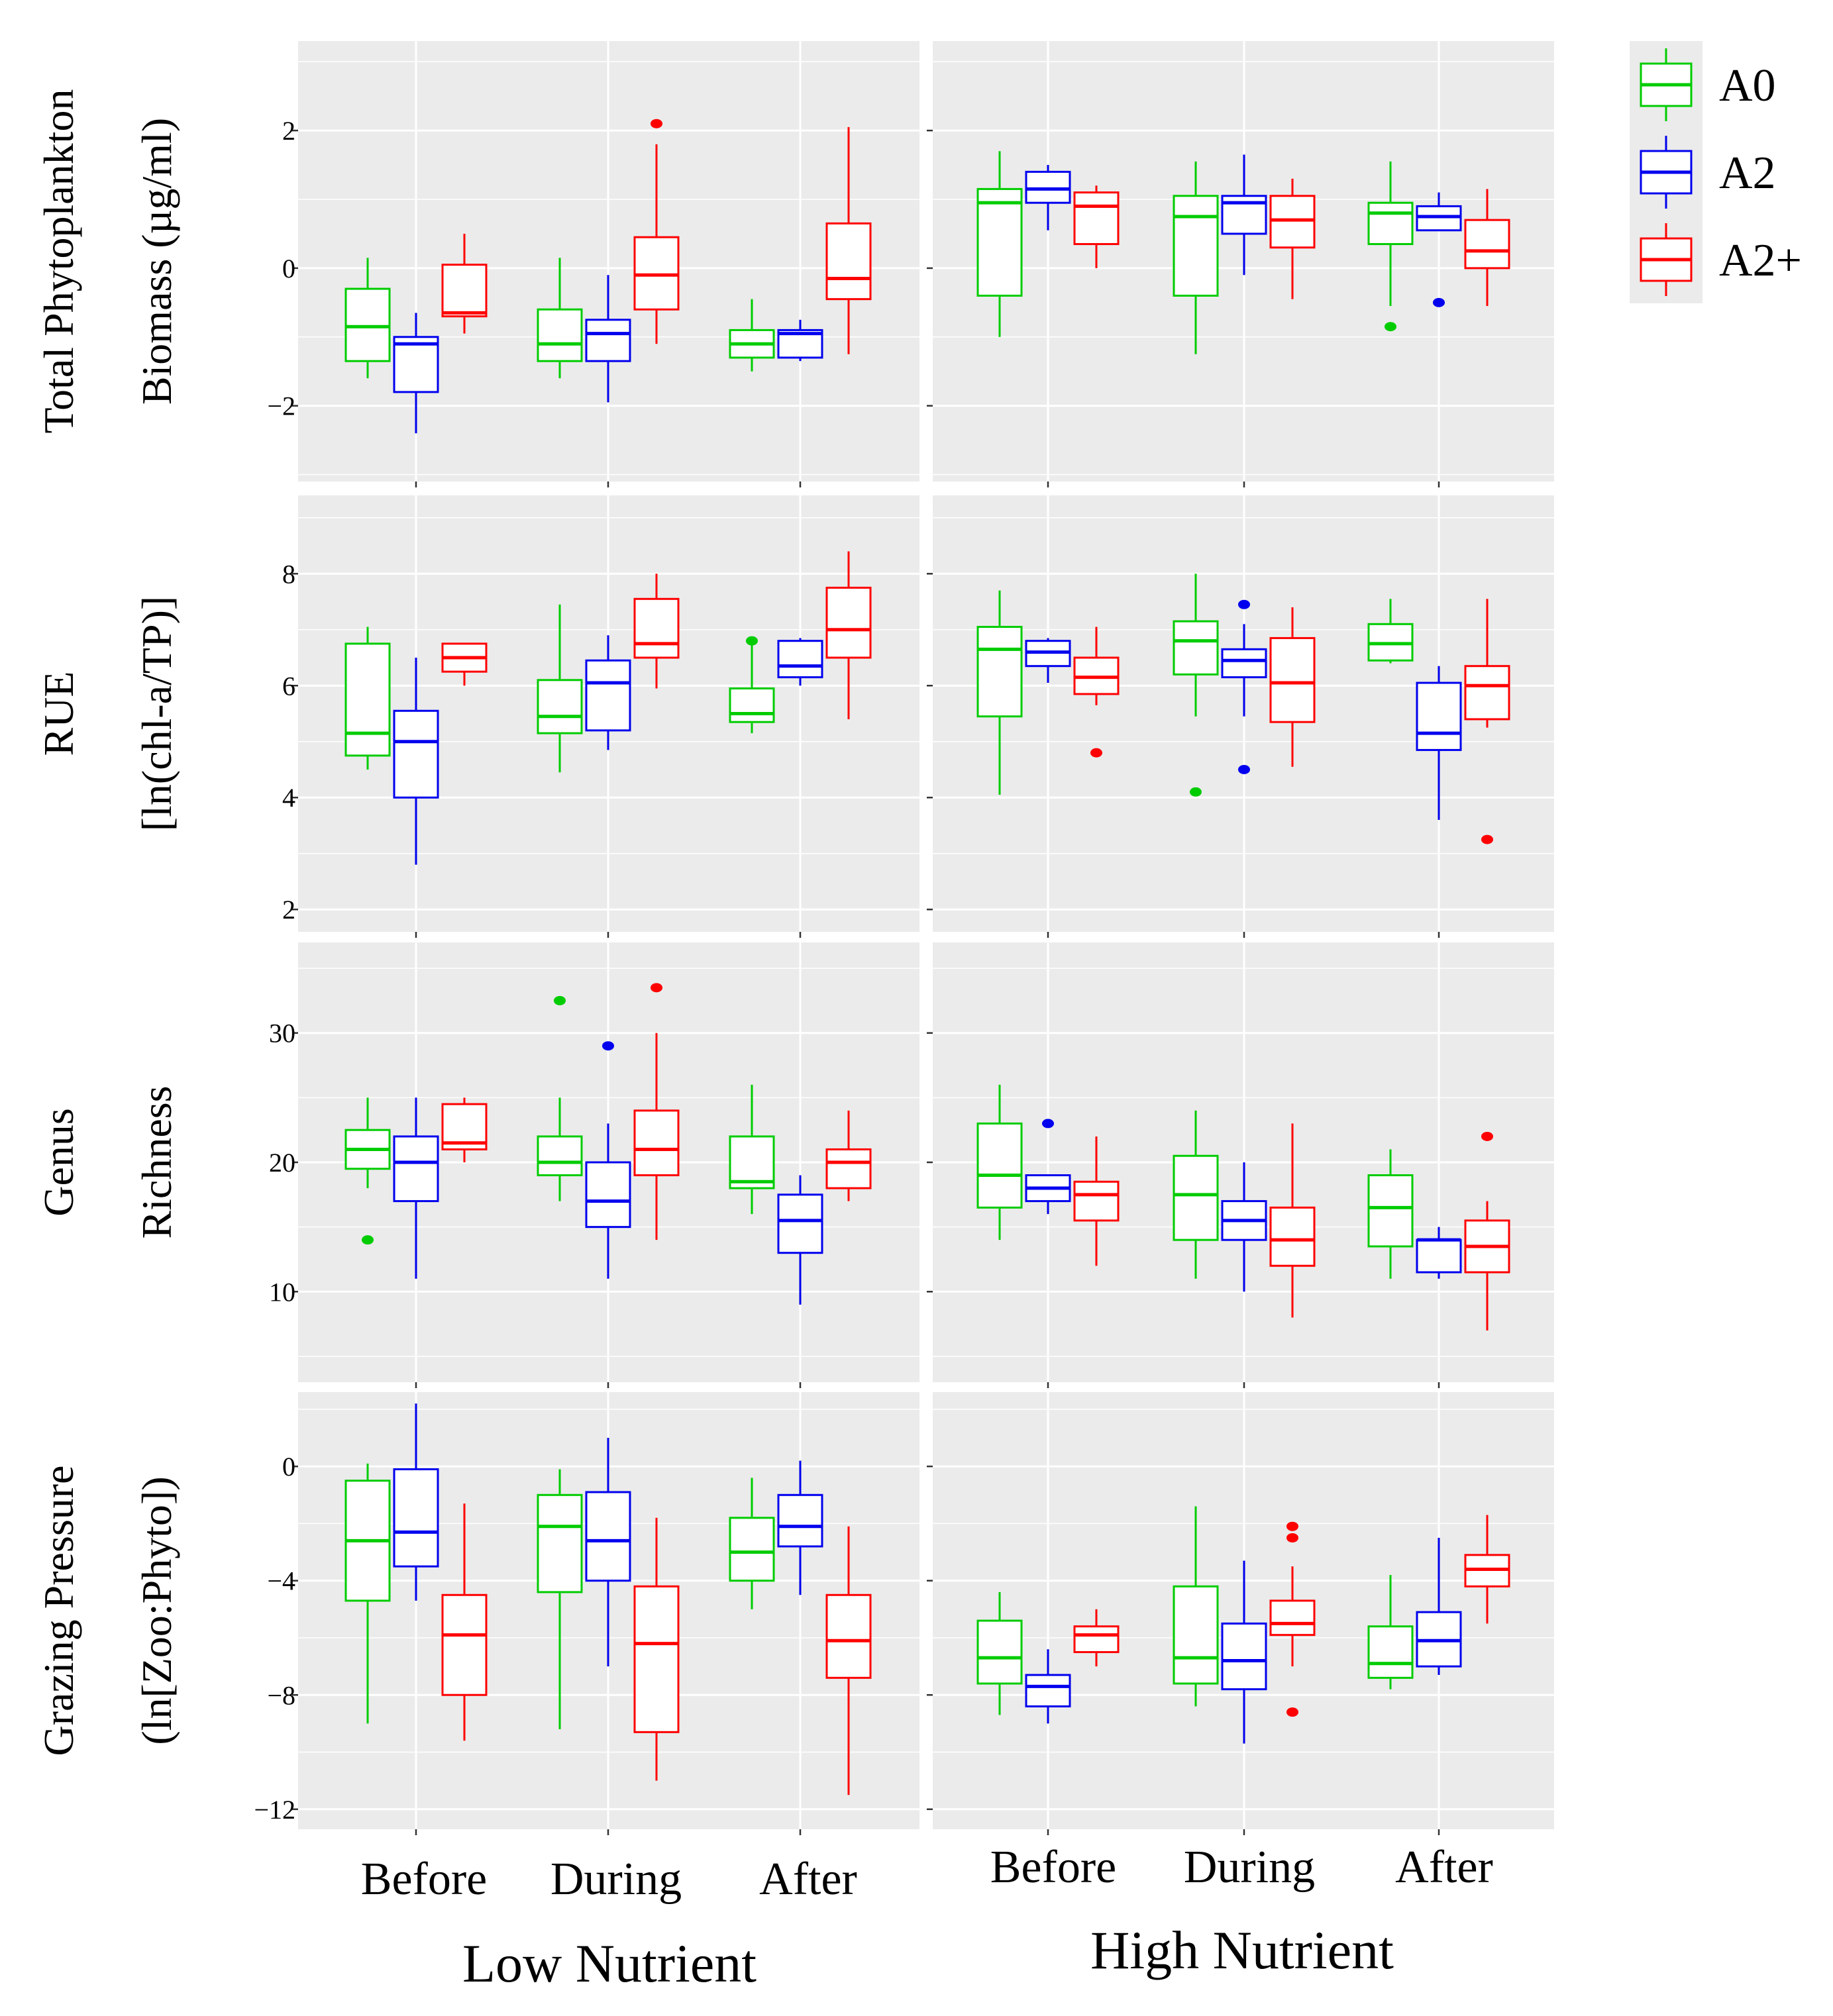 This screenshot has height=2016, width=1833. What do you see at coordinates (1053, 1868) in the screenshot?
I see `x-tick-label-before: Before` at bounding box center [1053, 1868].